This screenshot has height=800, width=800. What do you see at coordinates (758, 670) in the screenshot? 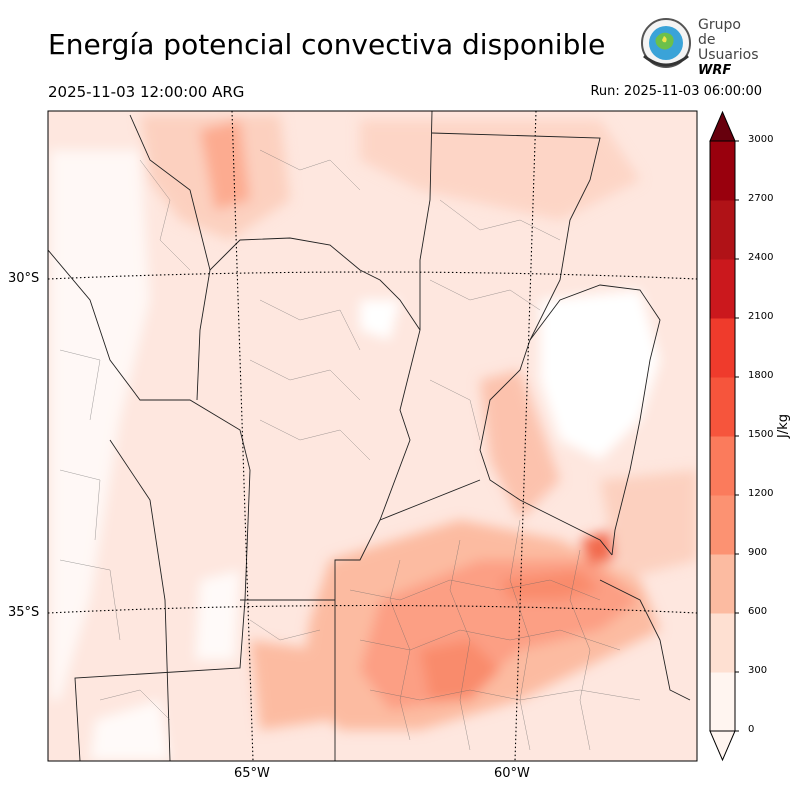
I see `colorbar-tick-label: 300` at bounding box center [758, 670].